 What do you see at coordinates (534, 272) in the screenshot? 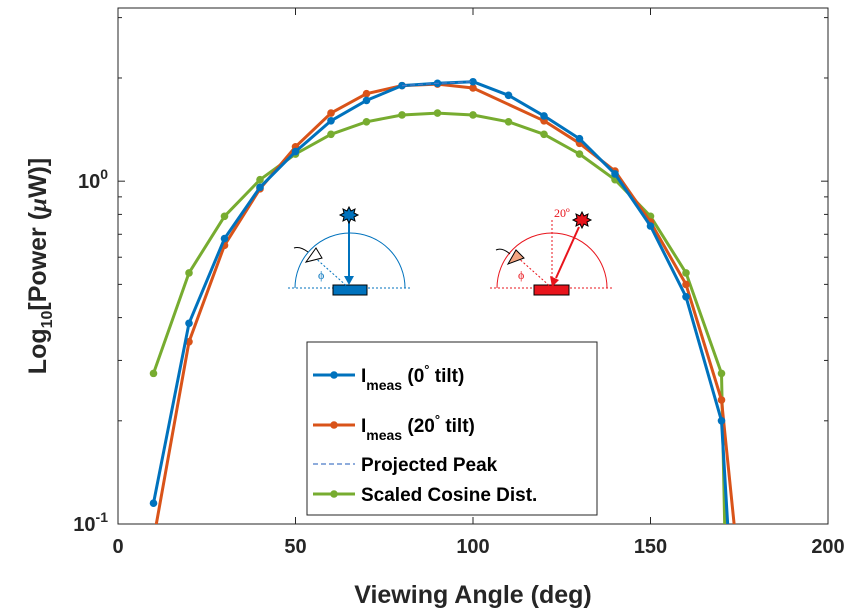
I see `red-dotted-ray` at bounding box center [534, 272].